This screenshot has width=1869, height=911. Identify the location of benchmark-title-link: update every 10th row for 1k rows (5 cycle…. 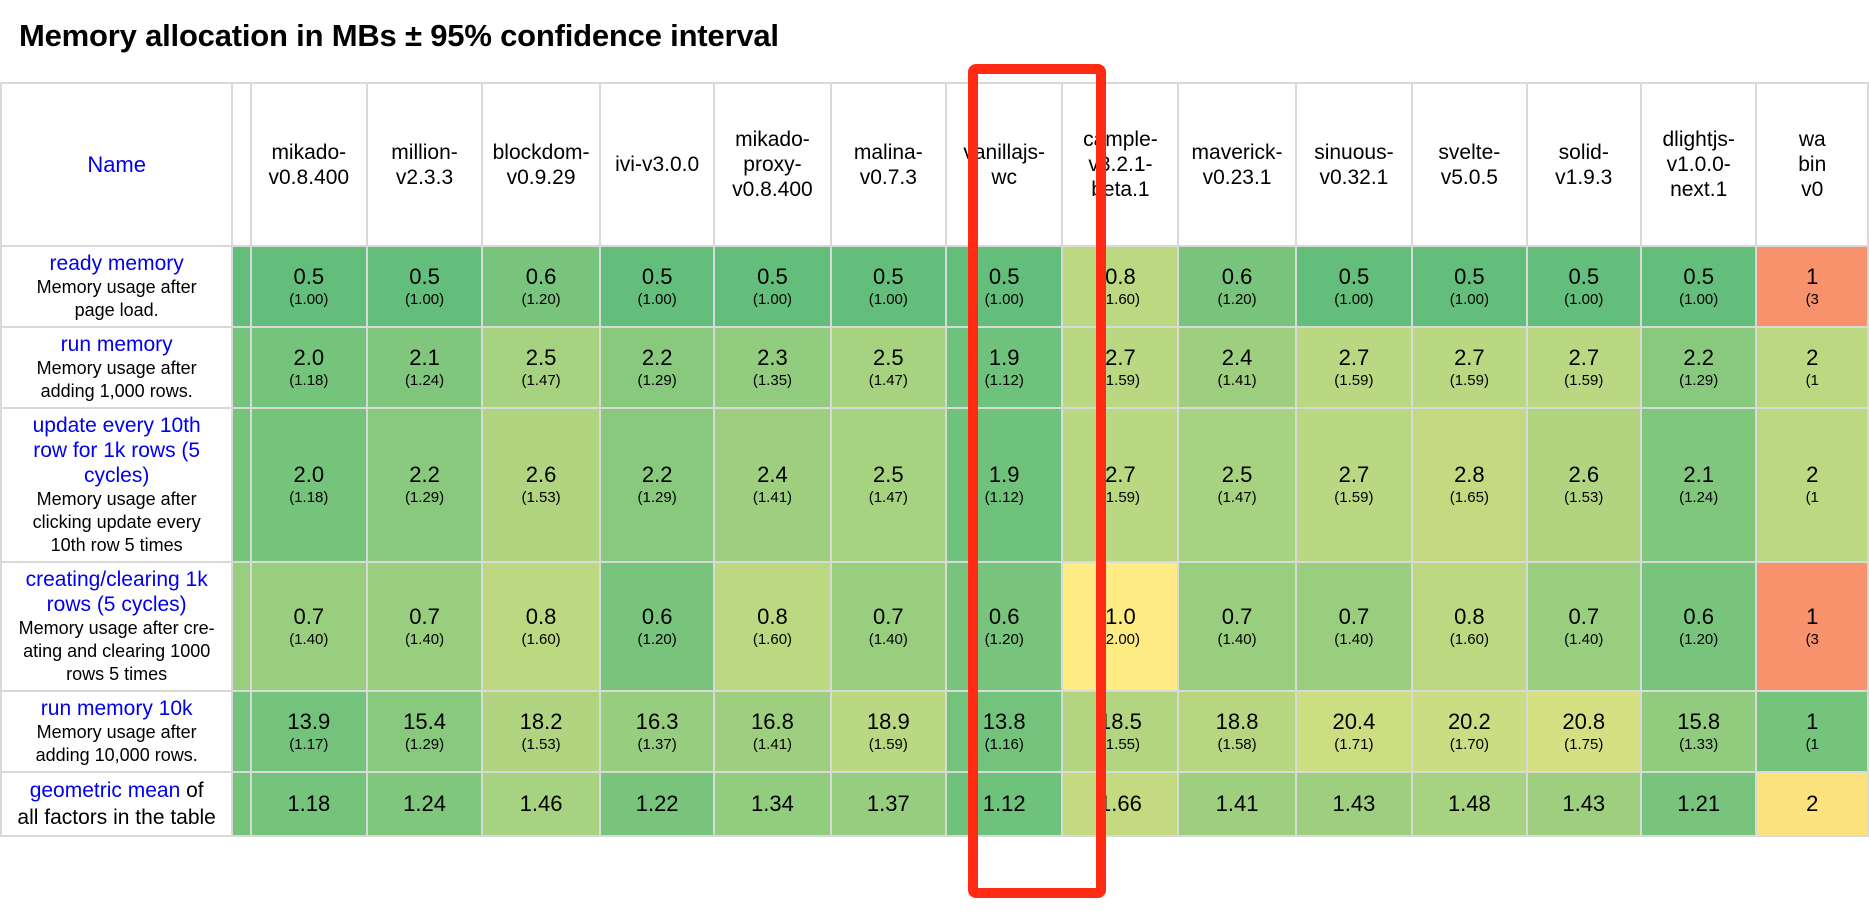
(116, 450).